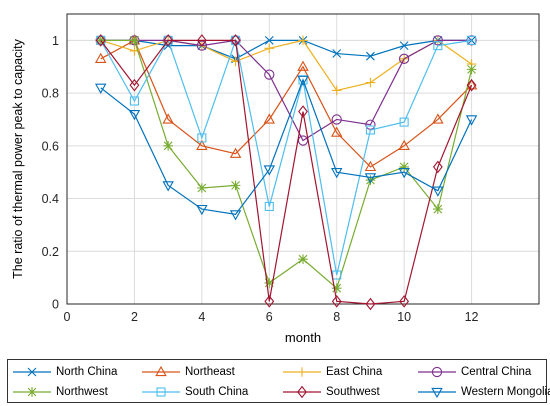 The height and width of the screenshot is (406, 550). I want to click on y-tick-label: 0.2, so click(50, 252).